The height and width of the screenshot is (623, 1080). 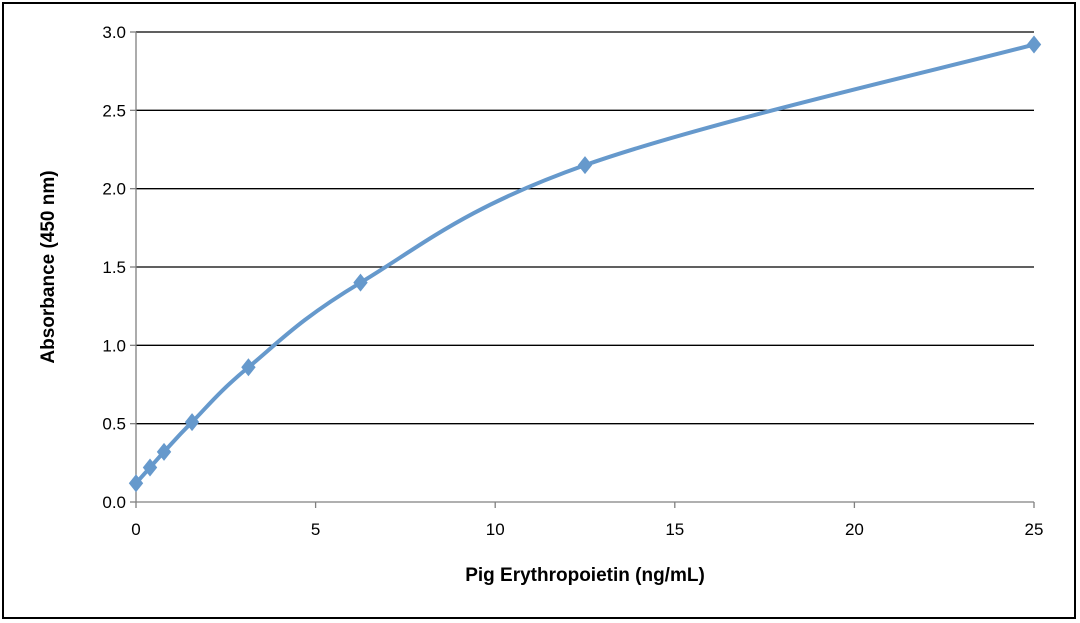 What do you see at coordinates (114, 424) in the screenshot?
I see `y-tick-label: 0.5` at bounding box center [114, 424].